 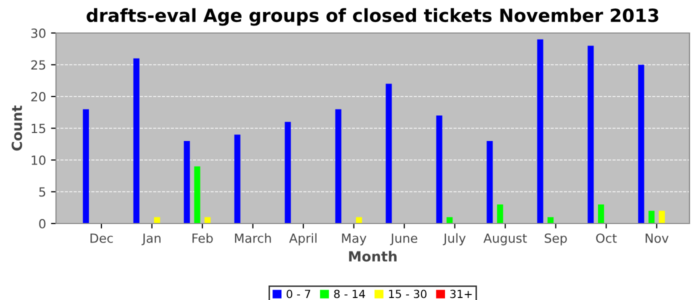 I want to click on x-tick-label: Jan, so click(x=151, y=240).